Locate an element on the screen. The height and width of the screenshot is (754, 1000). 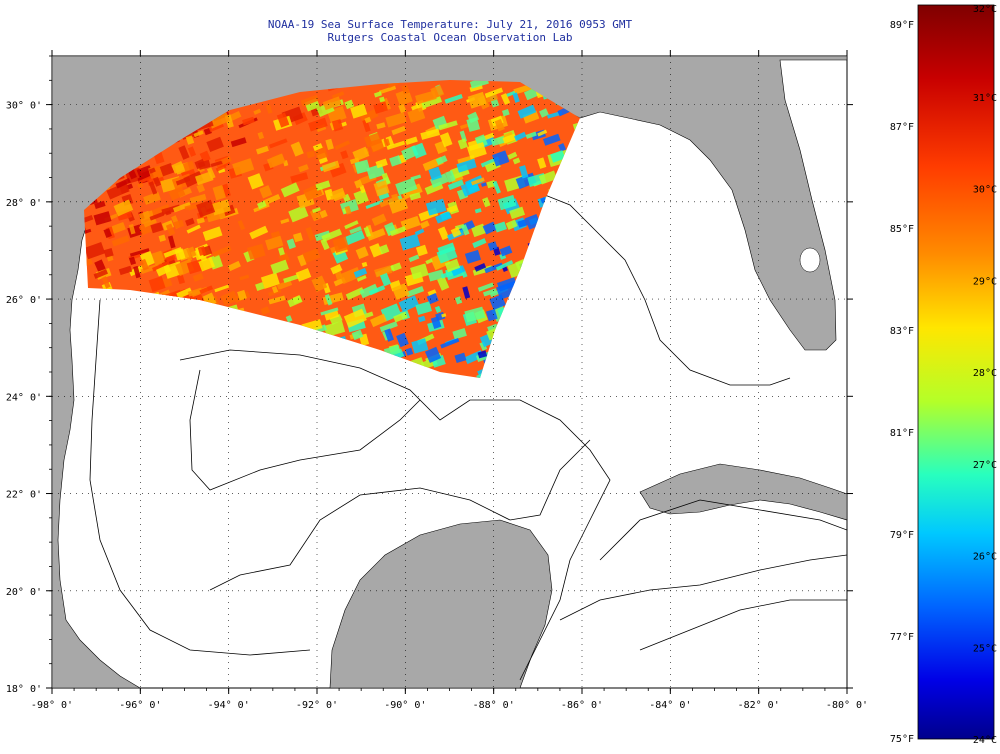
lon-tick-label: -80° 0' is located at coordinates (847, 705).